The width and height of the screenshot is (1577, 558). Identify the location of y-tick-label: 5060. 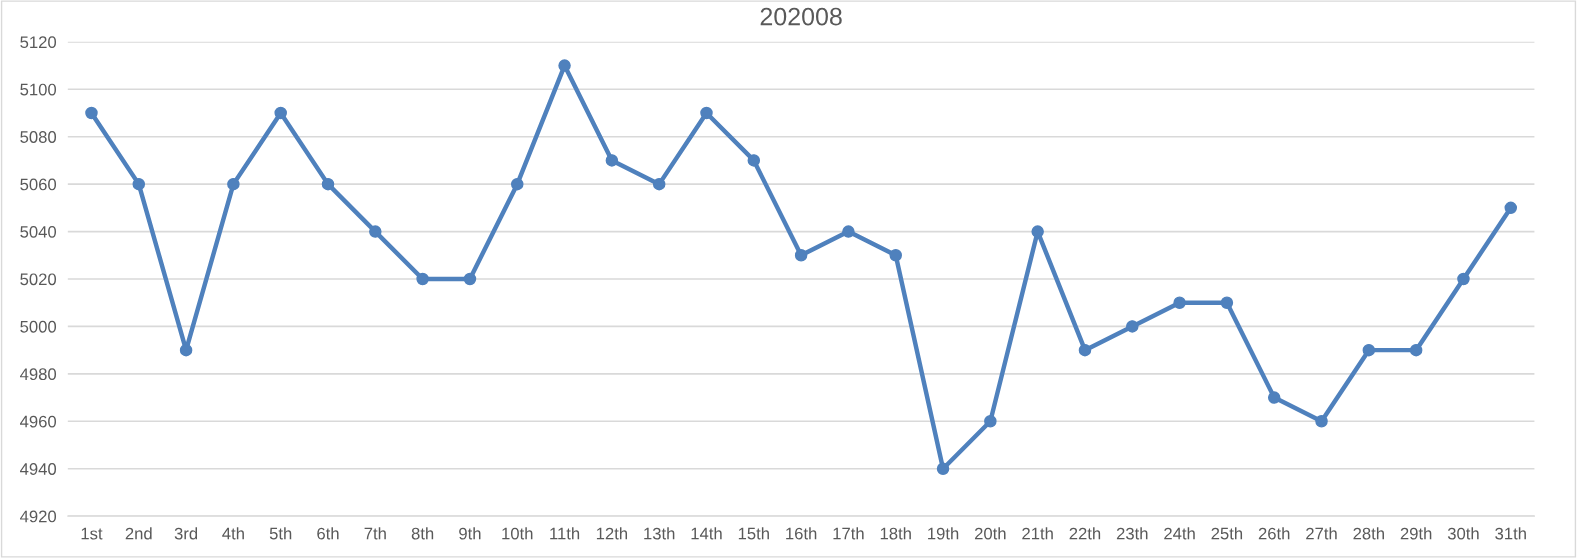
(38, 184).